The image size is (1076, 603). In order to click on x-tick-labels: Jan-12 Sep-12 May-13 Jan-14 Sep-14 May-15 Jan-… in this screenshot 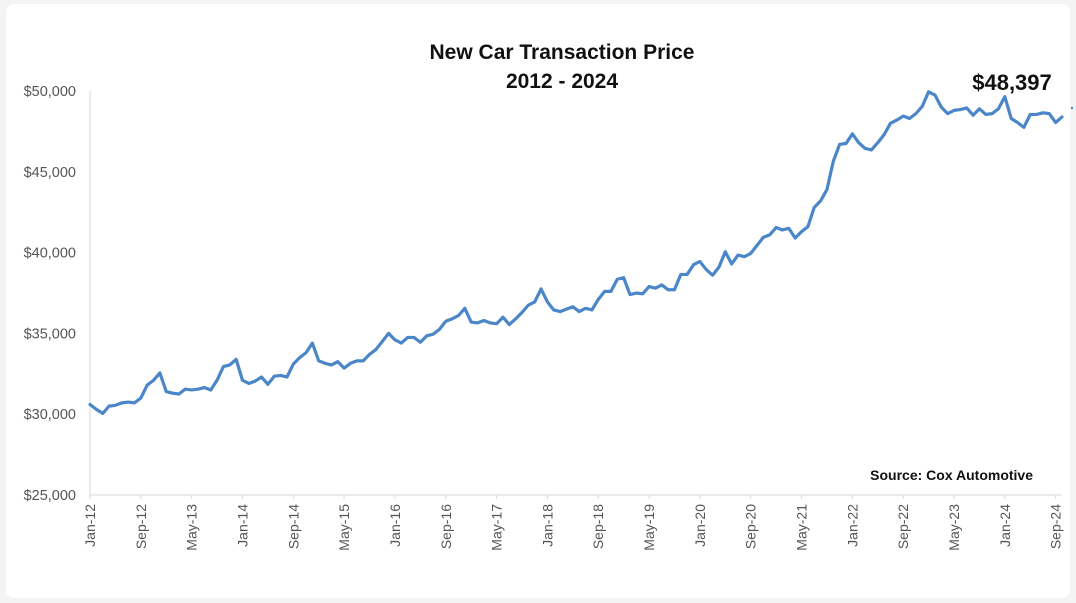, I will do `click(573, 523)`.